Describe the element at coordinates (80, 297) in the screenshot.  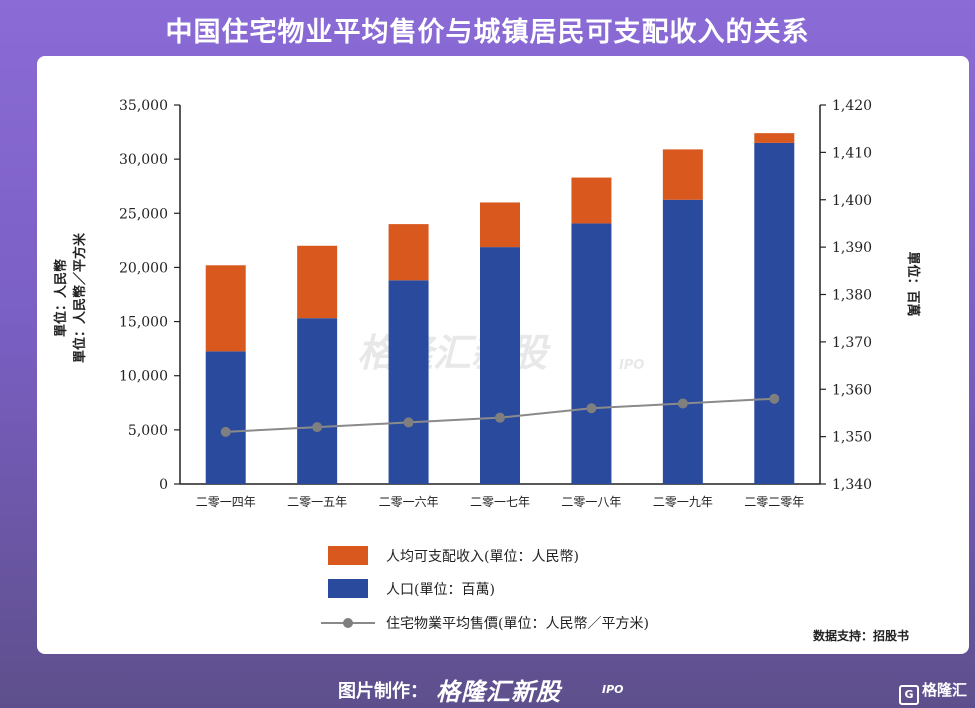
I see `left-axis-label-2: 單位：人民幣／平方米` at that location.